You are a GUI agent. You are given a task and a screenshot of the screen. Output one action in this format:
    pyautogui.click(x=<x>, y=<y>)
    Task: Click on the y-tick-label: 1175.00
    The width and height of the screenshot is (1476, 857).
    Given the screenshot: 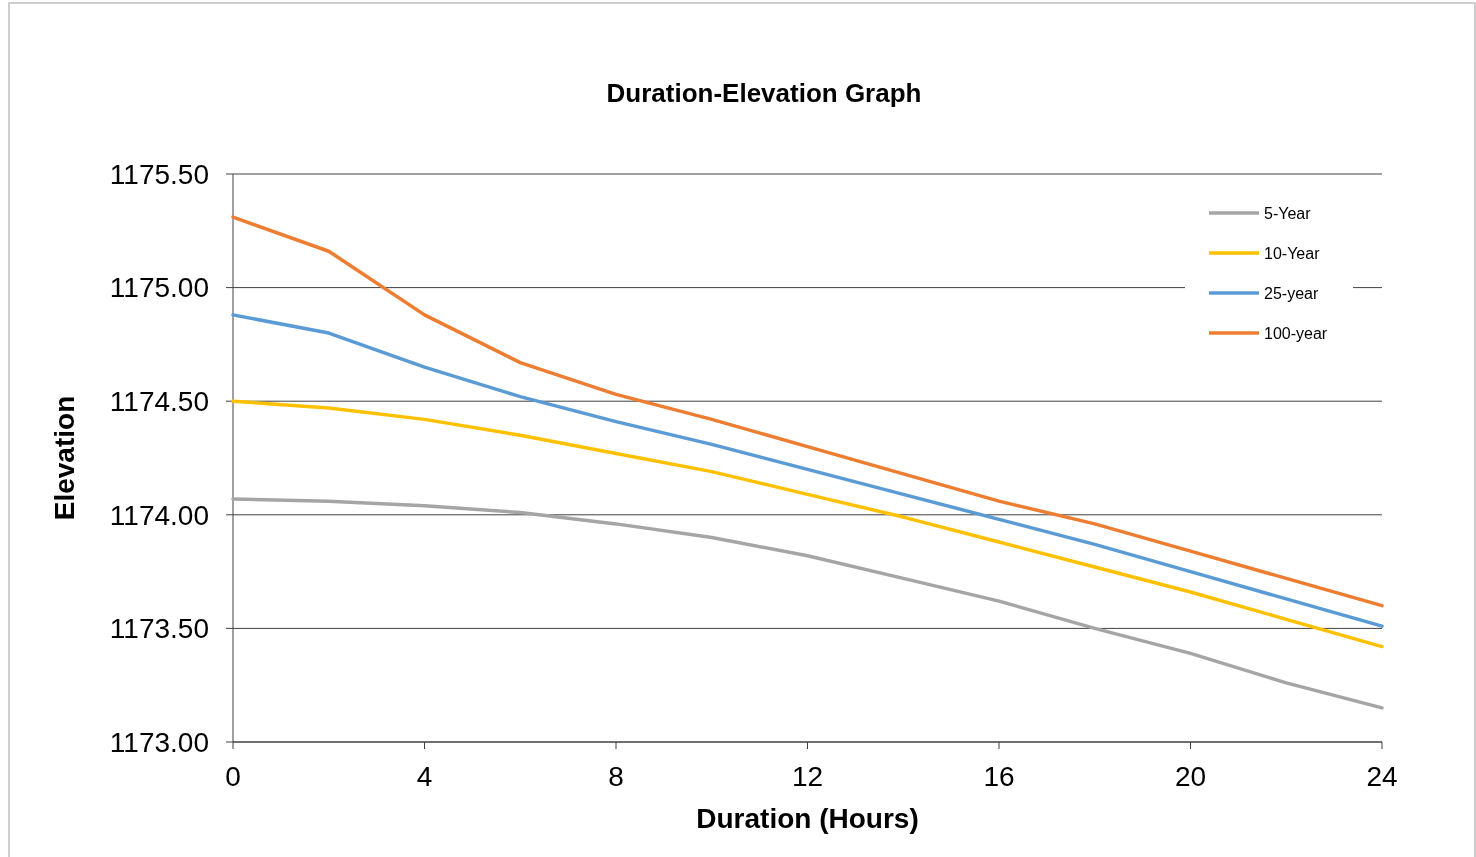 What is the action you would take?
    pyautogui.click(x=159, y=288)
    